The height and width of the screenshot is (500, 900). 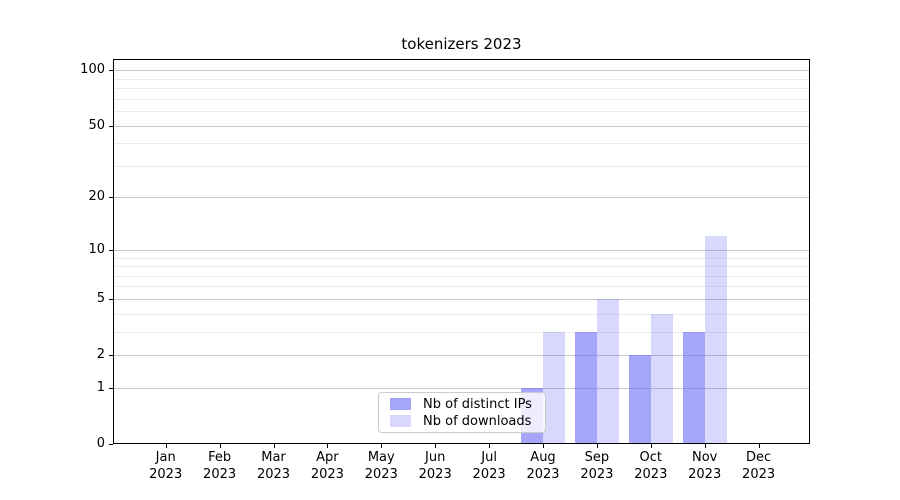 I want to click on y-tick-label: 10, so click(x=96, y=249).